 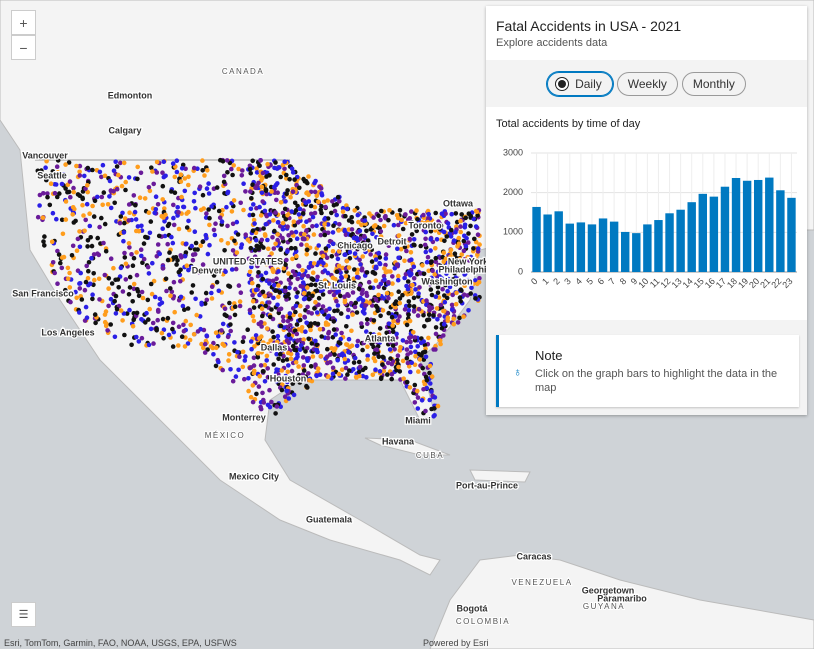 I want to click on map-label: Paramaribo, so click(x=622, y=598).